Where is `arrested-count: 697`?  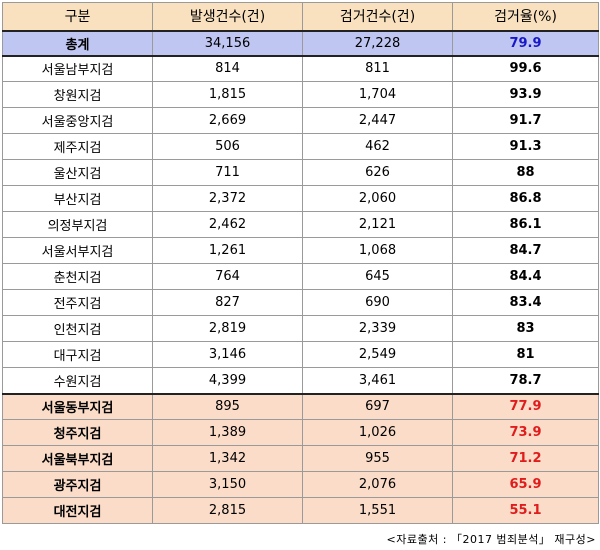
arrested-count: 697 is located at coordinates (377, 406).